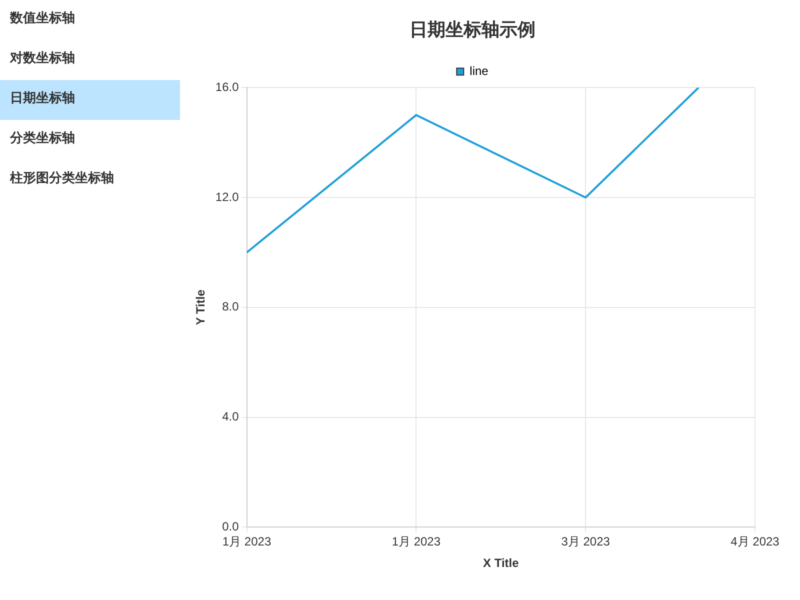 The image size is (800, 600). I want to click on text: 柱形图分类坐标轴, so click(61, 179).